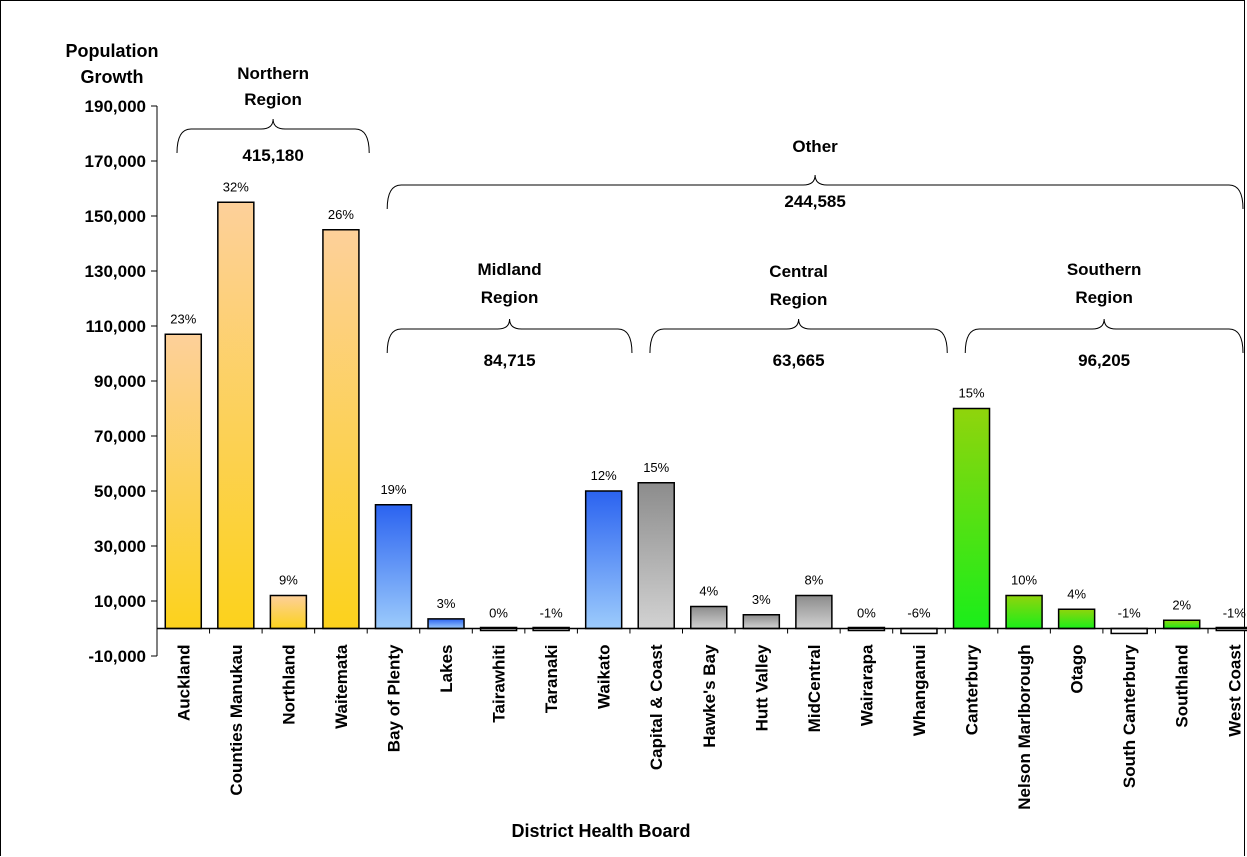  What do you see at coordinates (798, 271) in the screenshot?
I see `region-title: Central` at bounding box center [798, 271].